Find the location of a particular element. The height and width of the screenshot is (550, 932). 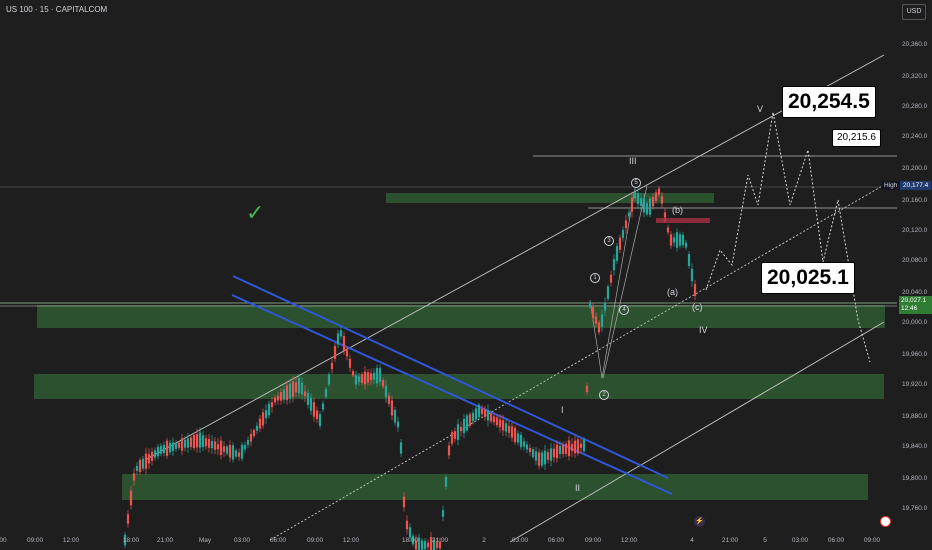

callout-target-v: 20,254.5 is located at coordinates (829, 102).